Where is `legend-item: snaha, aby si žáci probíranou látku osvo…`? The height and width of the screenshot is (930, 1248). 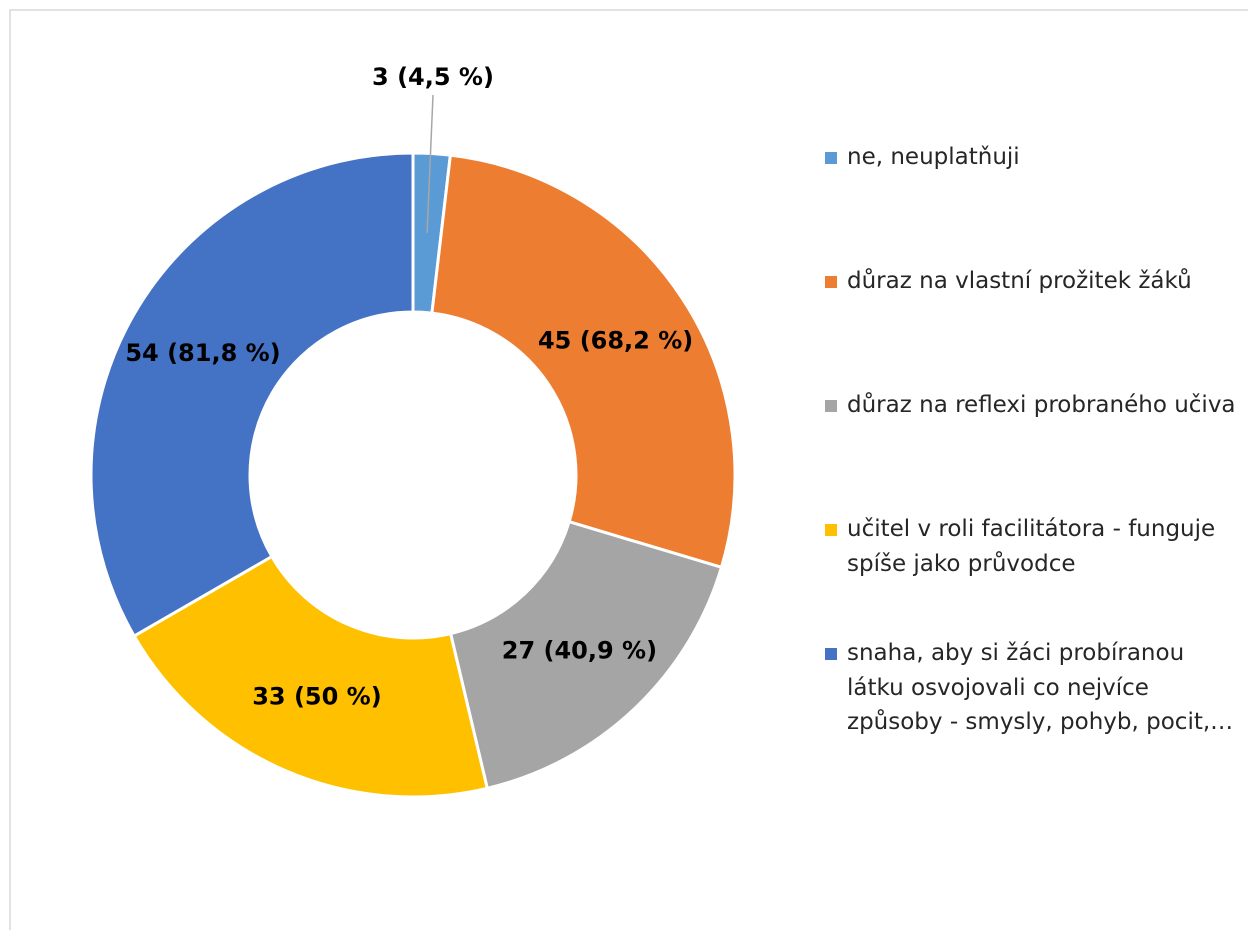
legend-item: snaha, aby si žáci probíranou látku osvo… is located at coordinates (1035, 698).